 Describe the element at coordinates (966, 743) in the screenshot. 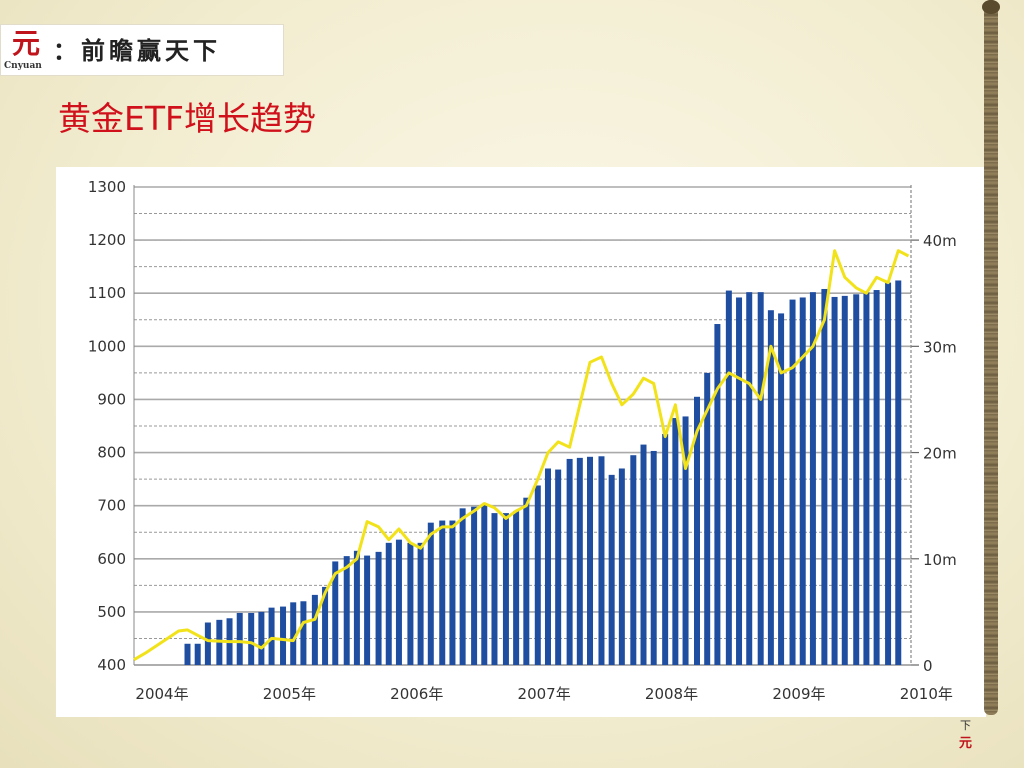

I see `small-logo-icon: 元` at that location.